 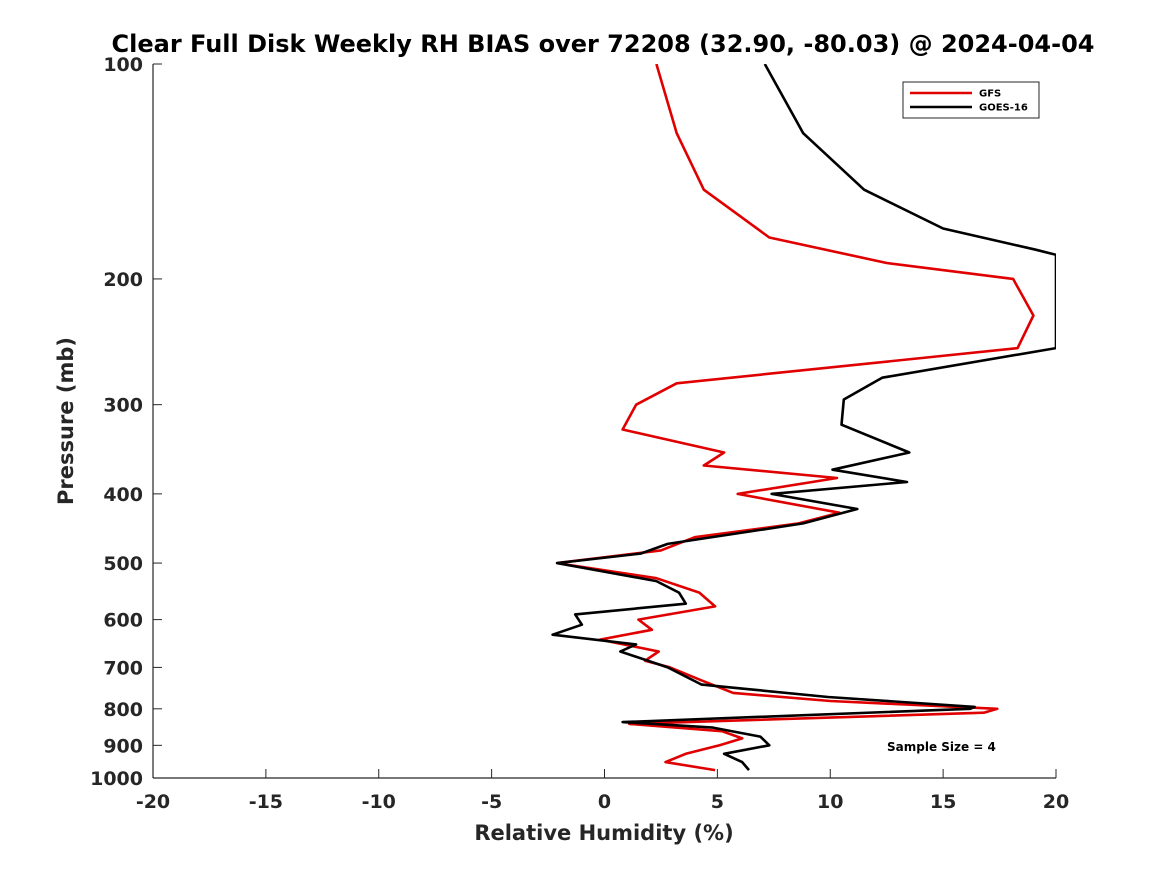 I want to click on y-tick-label: 300, so click(x=123, y=406).